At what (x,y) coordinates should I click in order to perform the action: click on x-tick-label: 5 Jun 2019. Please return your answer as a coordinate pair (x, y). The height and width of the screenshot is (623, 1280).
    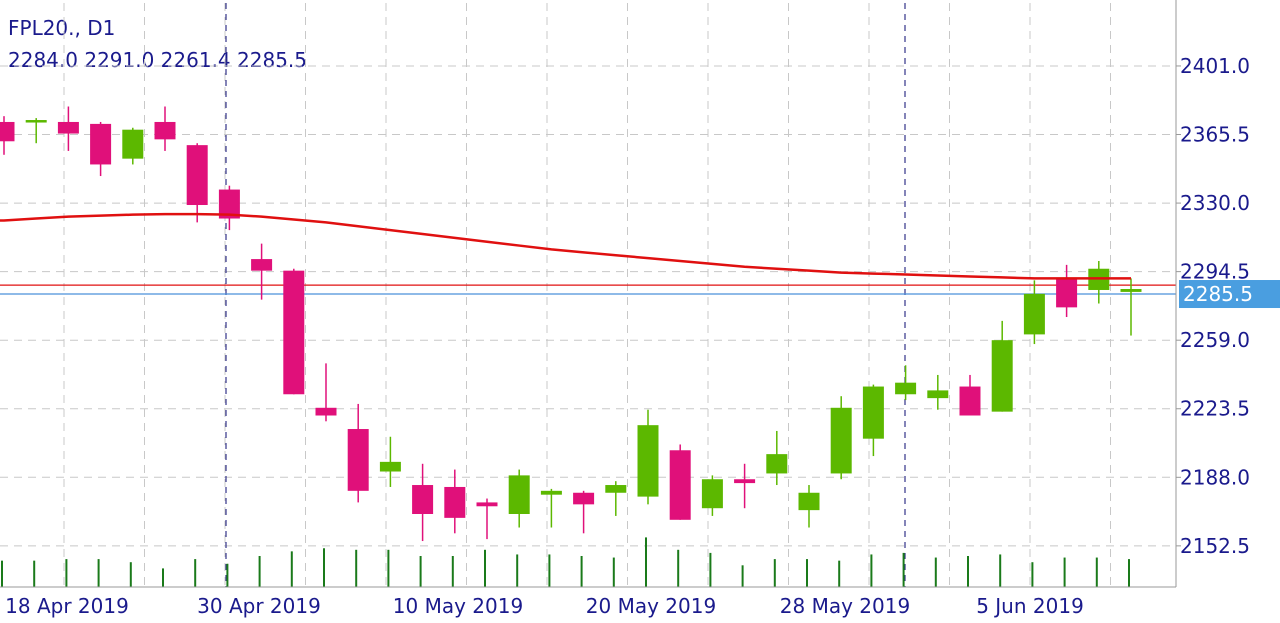
    Looking at the image, I should click on (1030, 606).